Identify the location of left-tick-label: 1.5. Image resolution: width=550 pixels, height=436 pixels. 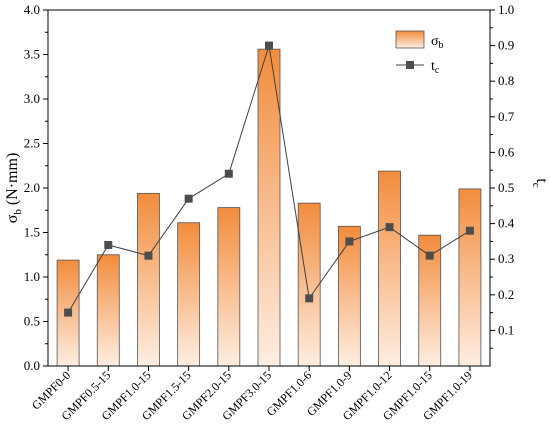
(32, 232).